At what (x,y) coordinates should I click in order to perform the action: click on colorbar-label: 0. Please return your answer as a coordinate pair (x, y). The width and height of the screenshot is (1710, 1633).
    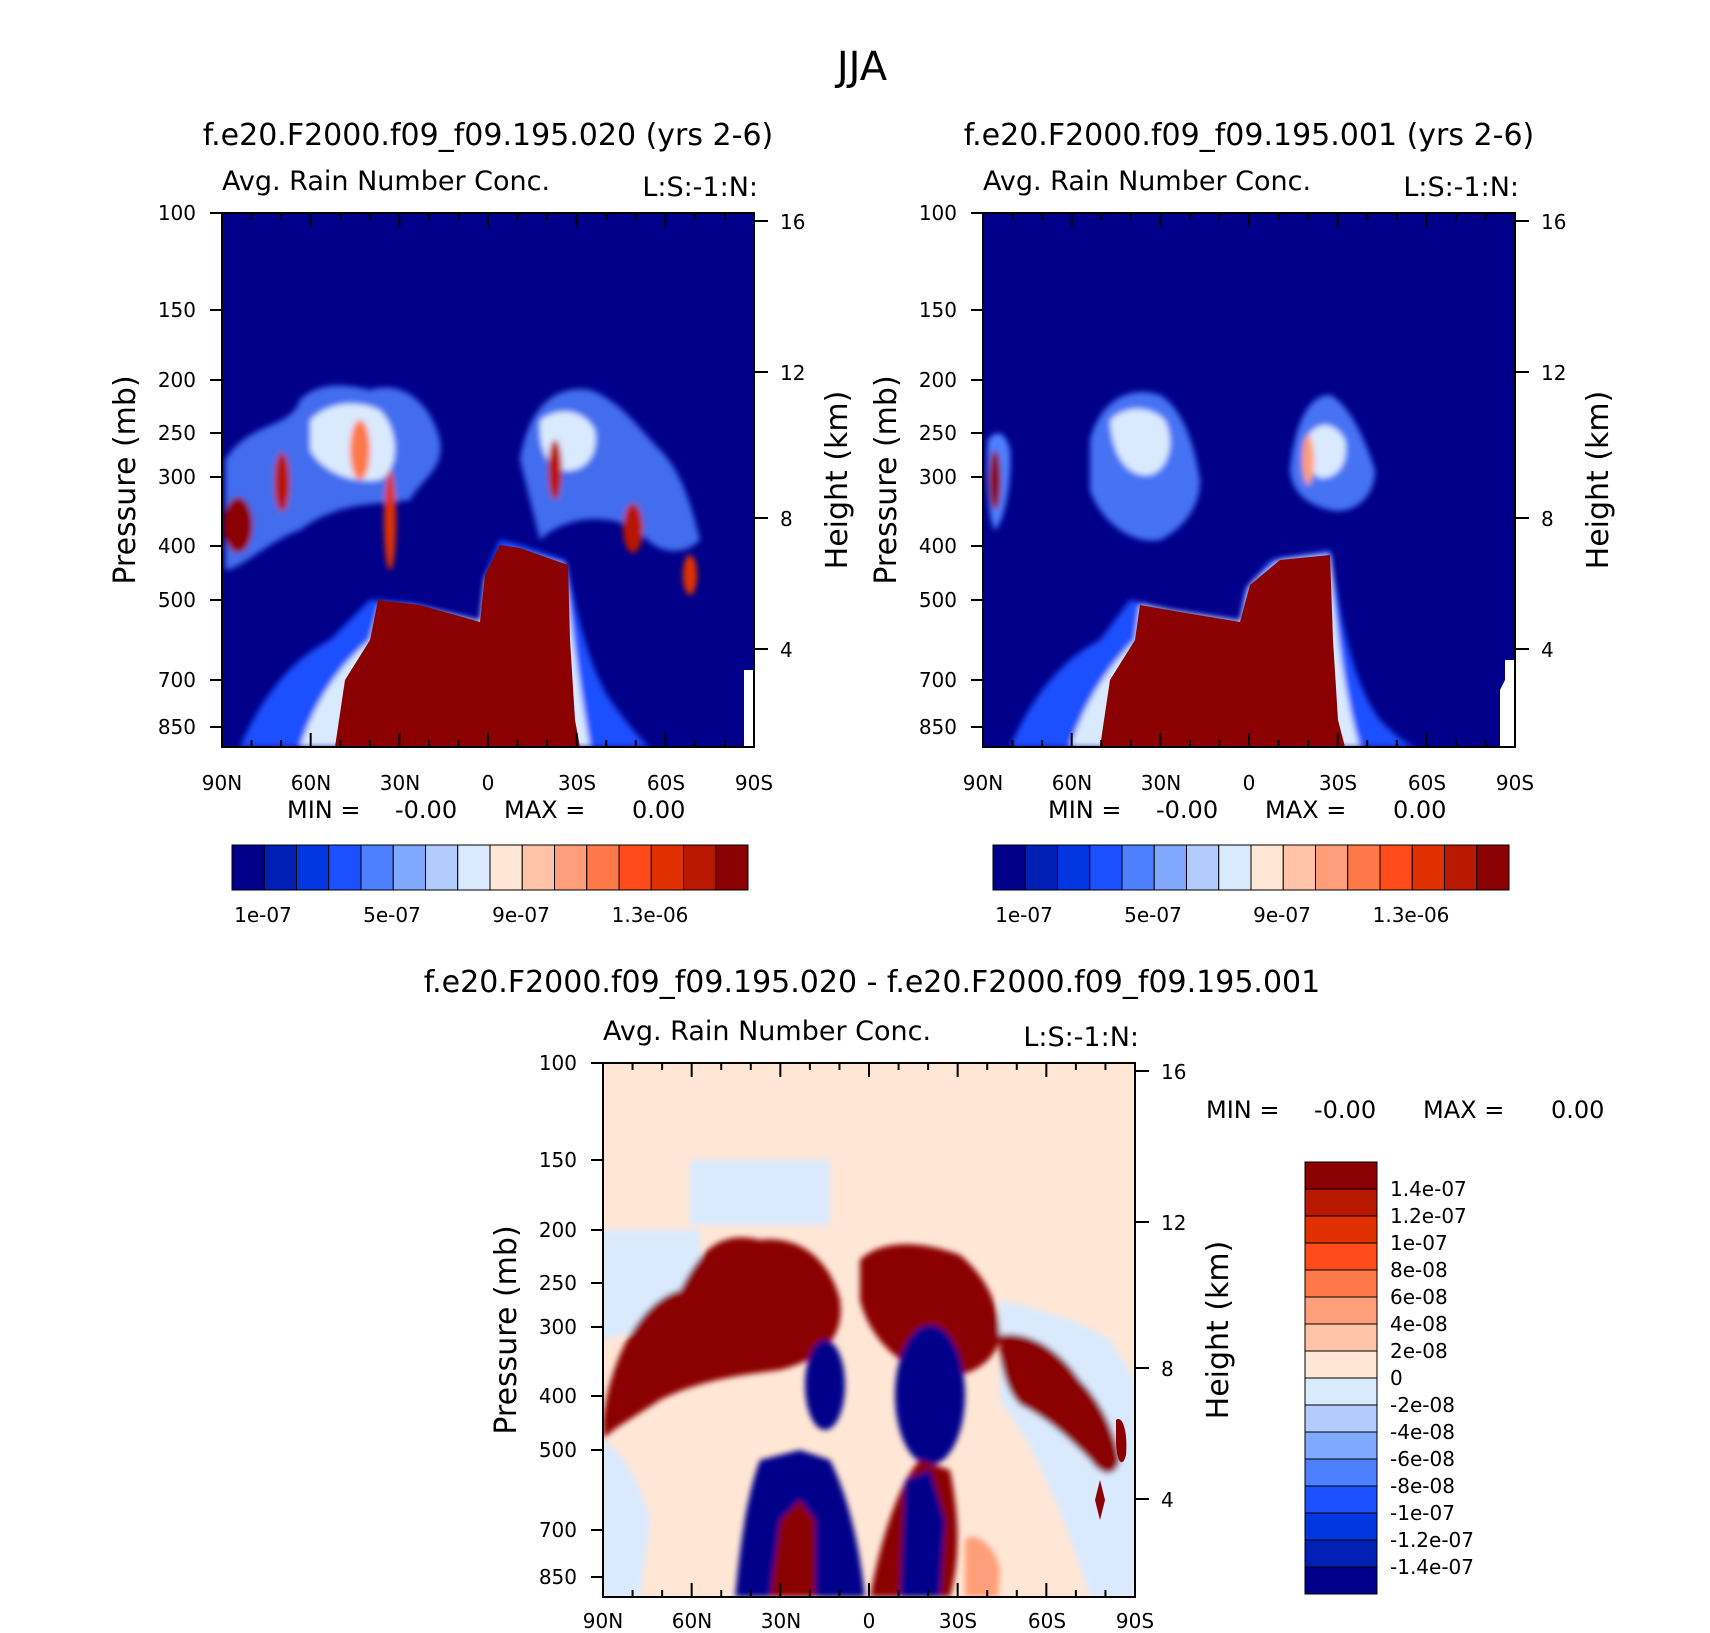
    Looking at the image, I should click on (1396, 1378).